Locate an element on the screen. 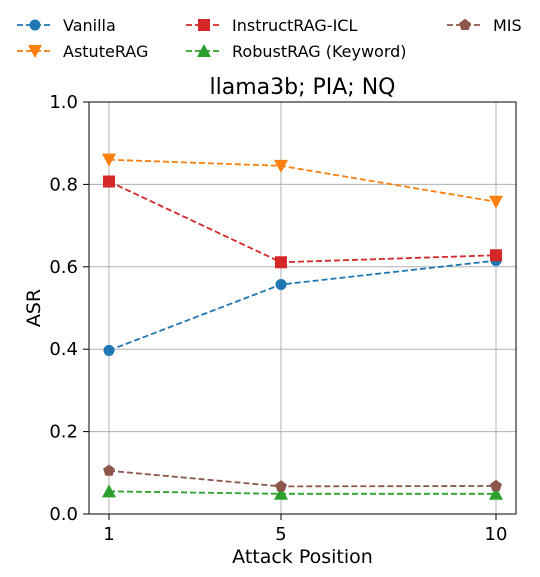  y-tick-label: 1.0 is located at coordinates (63, 102).